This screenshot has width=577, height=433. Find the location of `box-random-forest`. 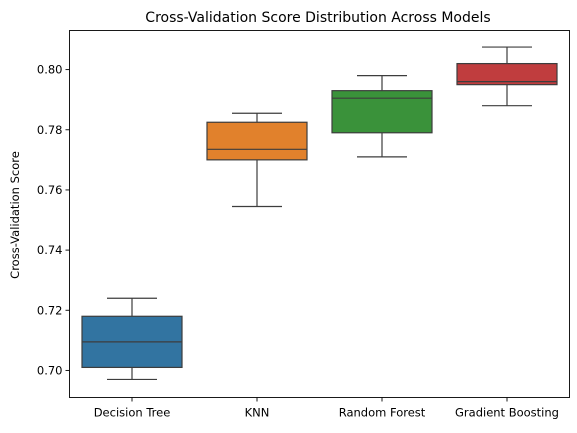

box-random-forest is located at coordinates (382, 116).